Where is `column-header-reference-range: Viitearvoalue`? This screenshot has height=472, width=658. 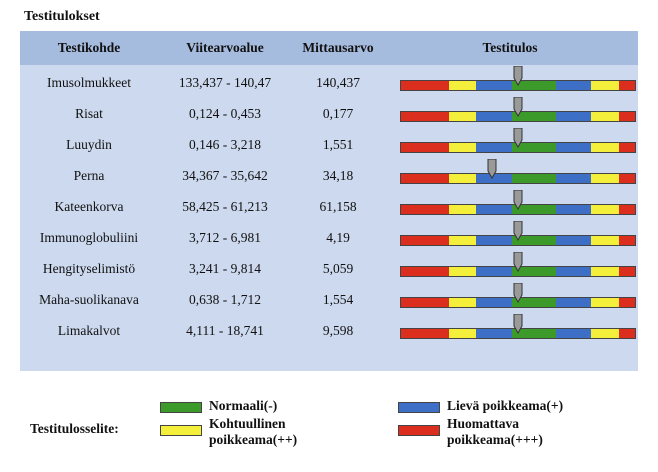 column-header-reference-range: Viitearvoalue is located at coordinates (225, 47).